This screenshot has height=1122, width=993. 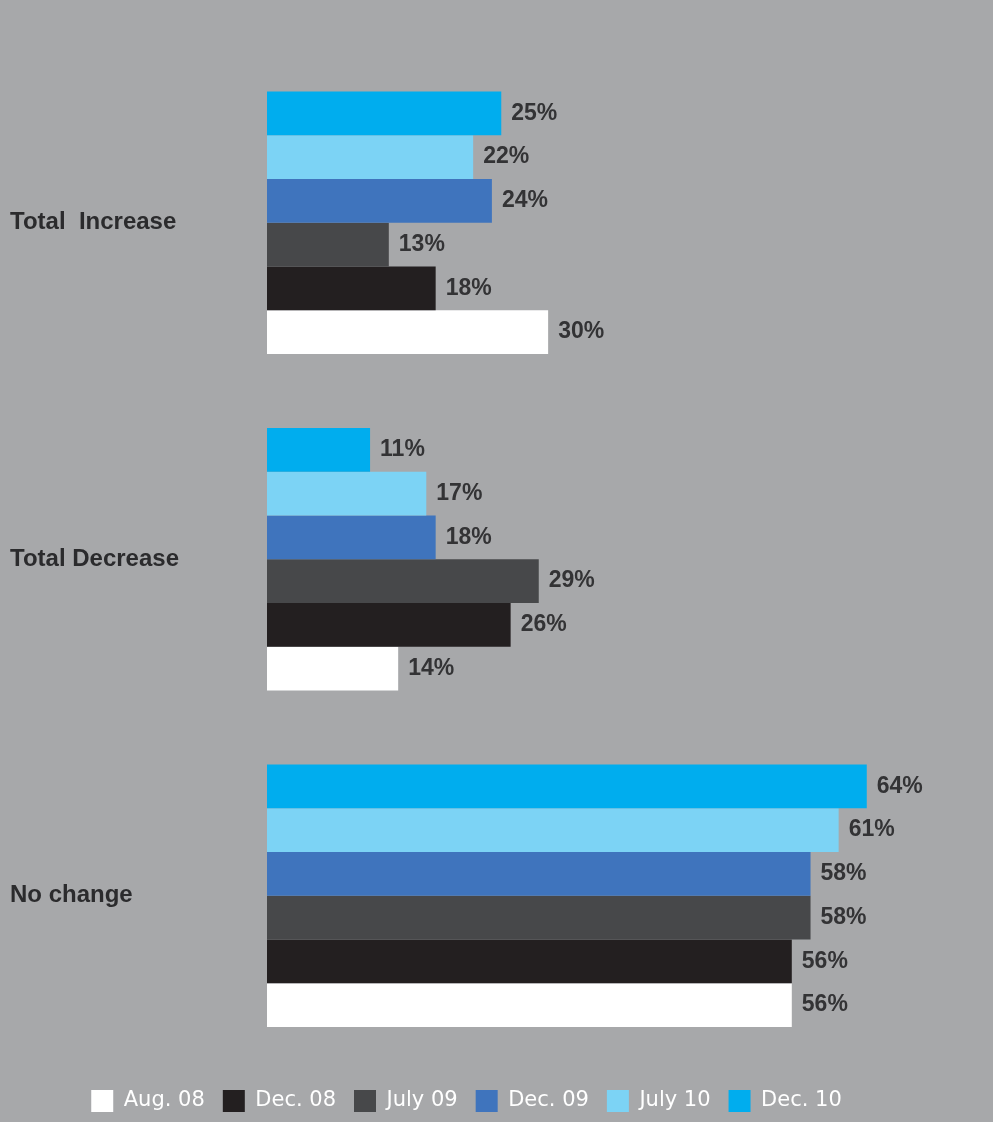 What do you see at coordinates (548, 1099) in the screenshot?
I see `legend-label: Dec. 09` at bounding box center [548, 1099].